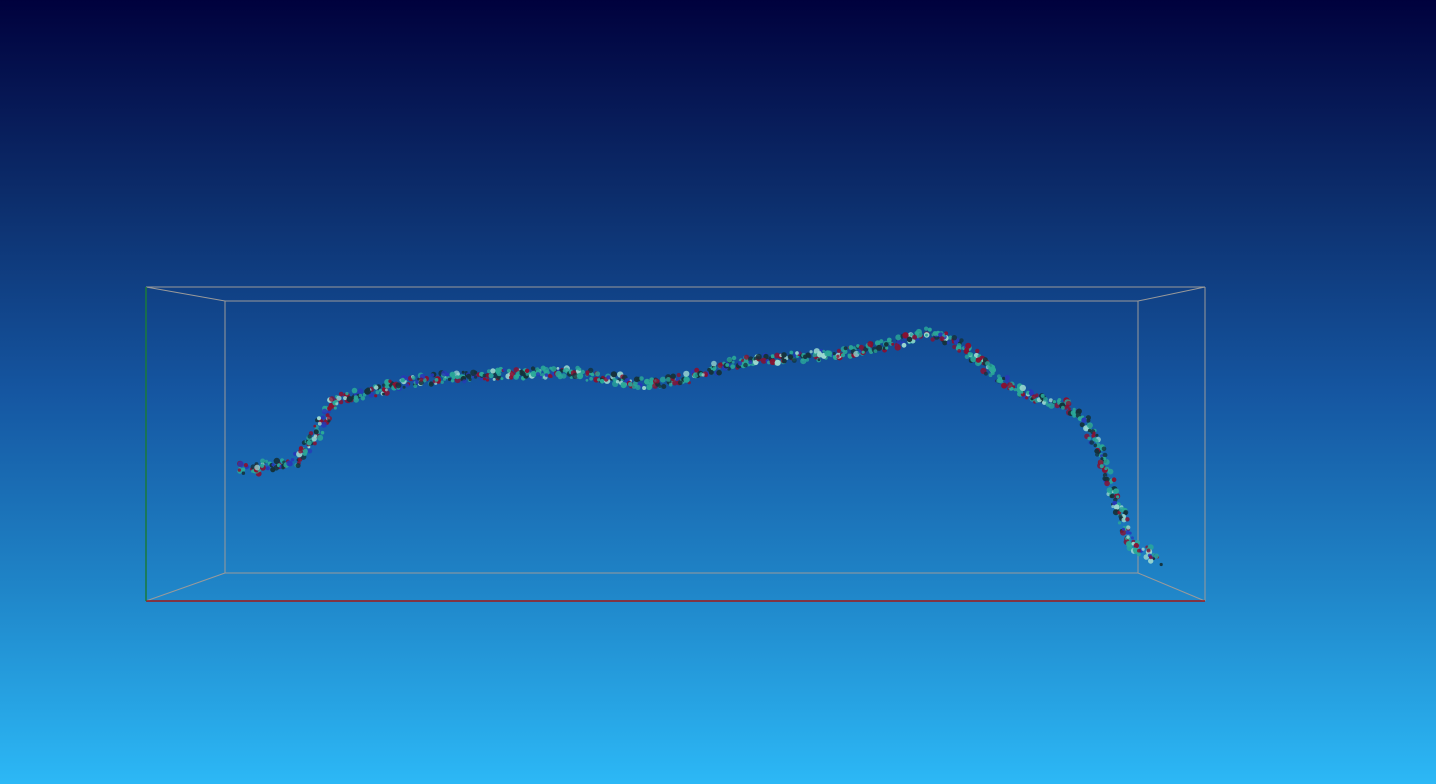  I want to click on box-edge-top-right, so click(1171, 294).